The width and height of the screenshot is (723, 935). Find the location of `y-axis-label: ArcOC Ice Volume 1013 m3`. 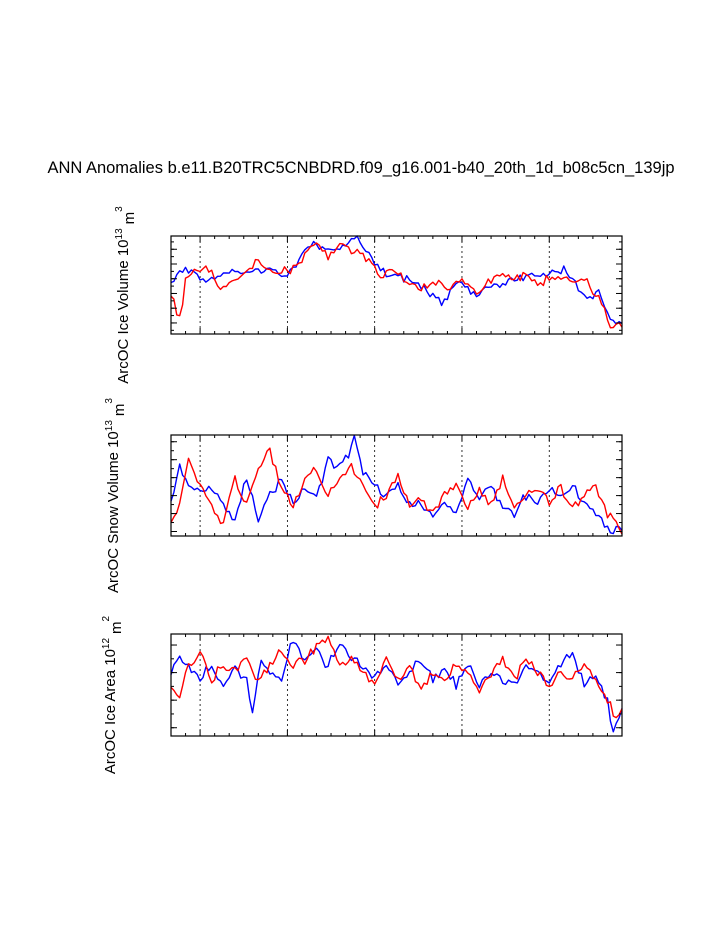

y-axis-label: ArcOC Ice Volume 1013 m3 is located at coordinates (126, 295).